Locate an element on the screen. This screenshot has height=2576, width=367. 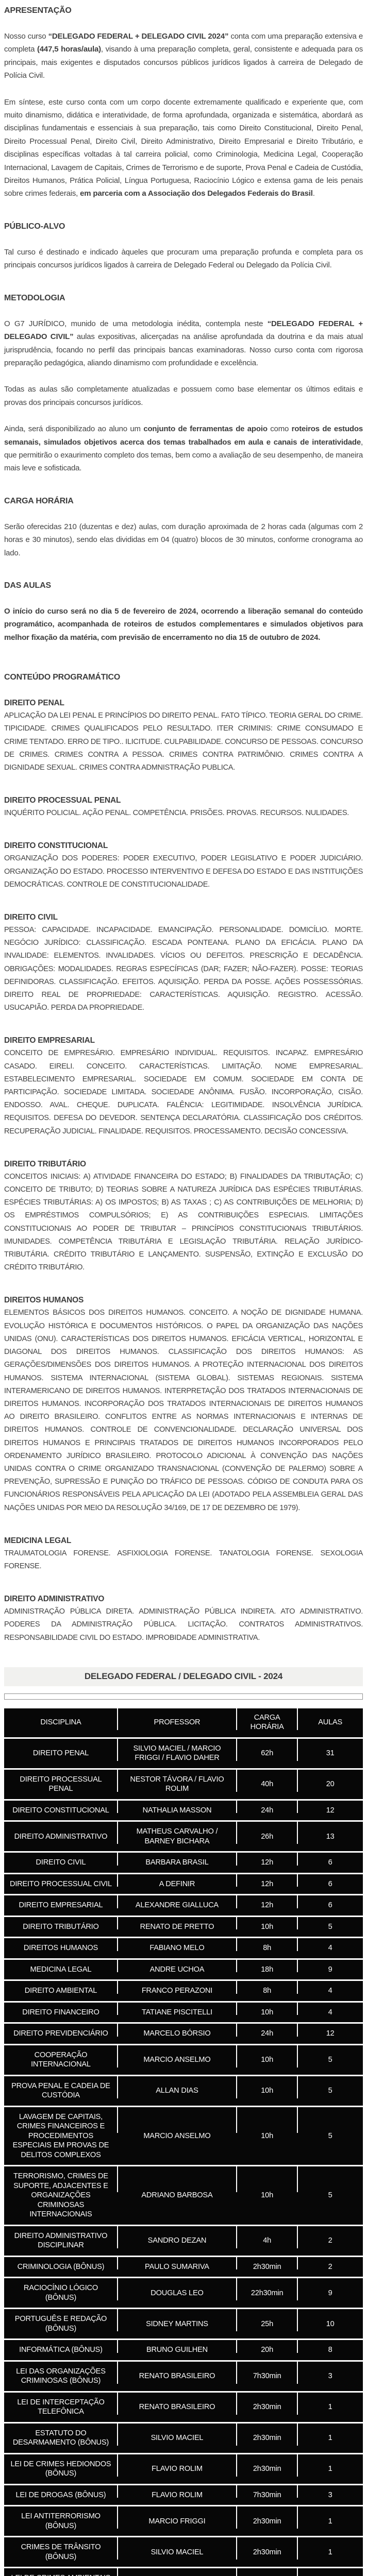
table-row: INFORMÁTICA (BÔNUS) BRUNO GUILHEN 20h 8 is located at coordinates (183, 2351).